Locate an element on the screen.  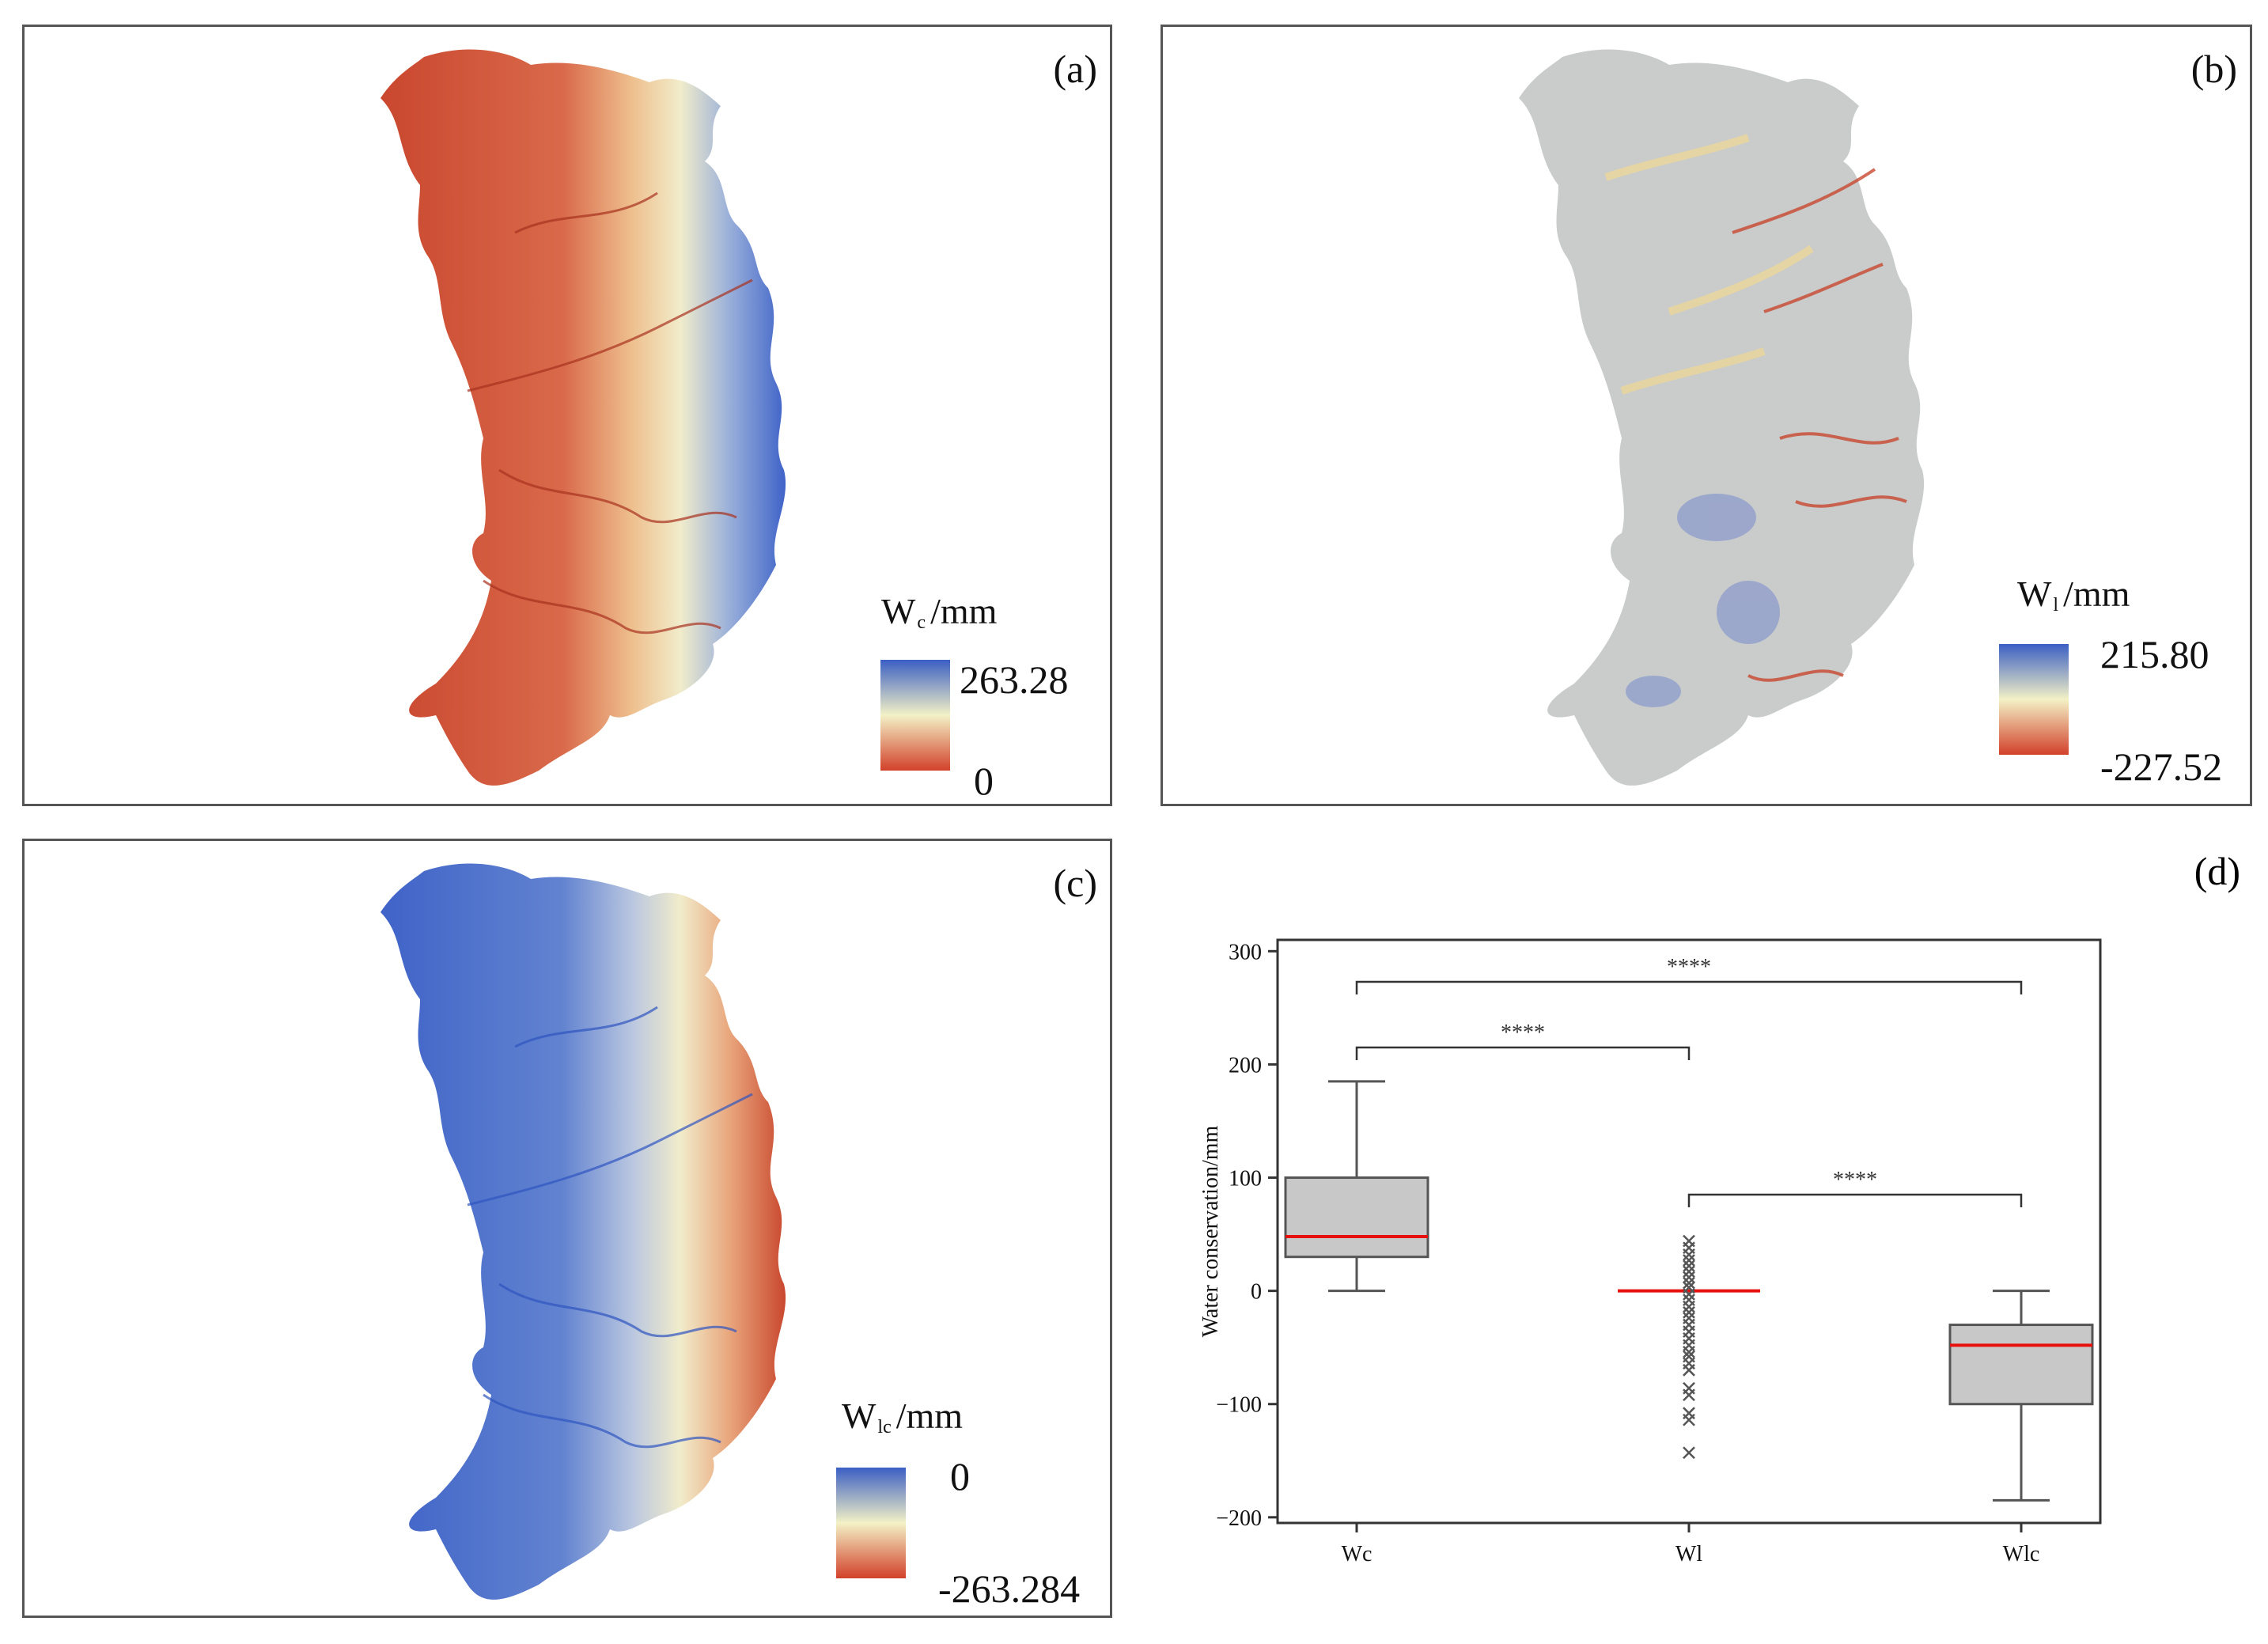
legend-title-b: Wl/mm is located at coordinates (2074, 595).